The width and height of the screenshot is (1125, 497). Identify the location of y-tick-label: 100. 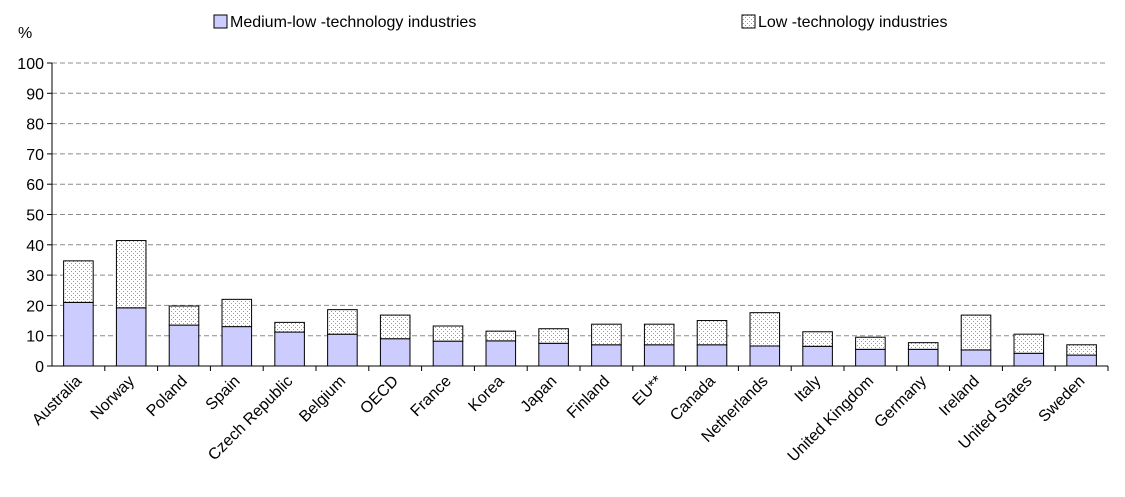
(30, 64).